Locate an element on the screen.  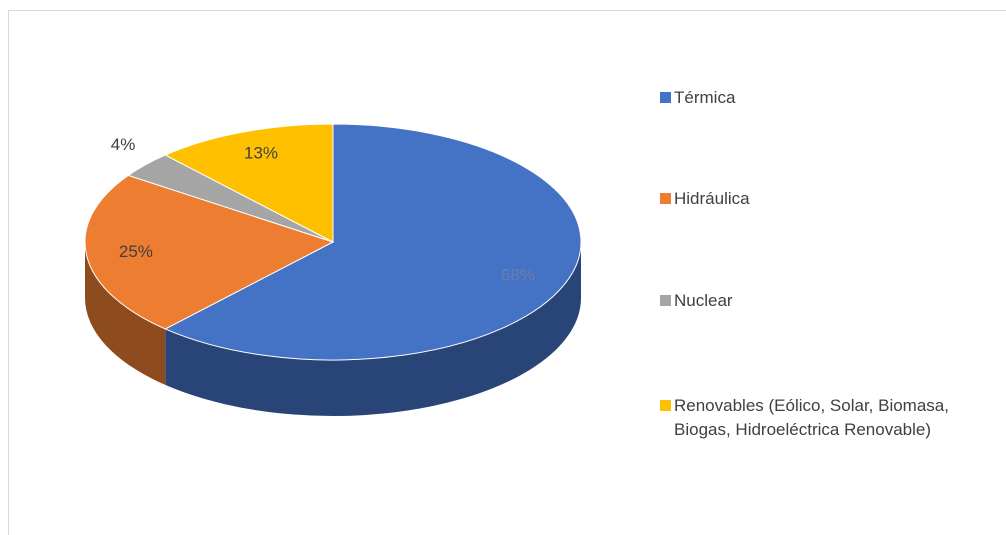
data-label: 13% is located at coordinates (261, 153).